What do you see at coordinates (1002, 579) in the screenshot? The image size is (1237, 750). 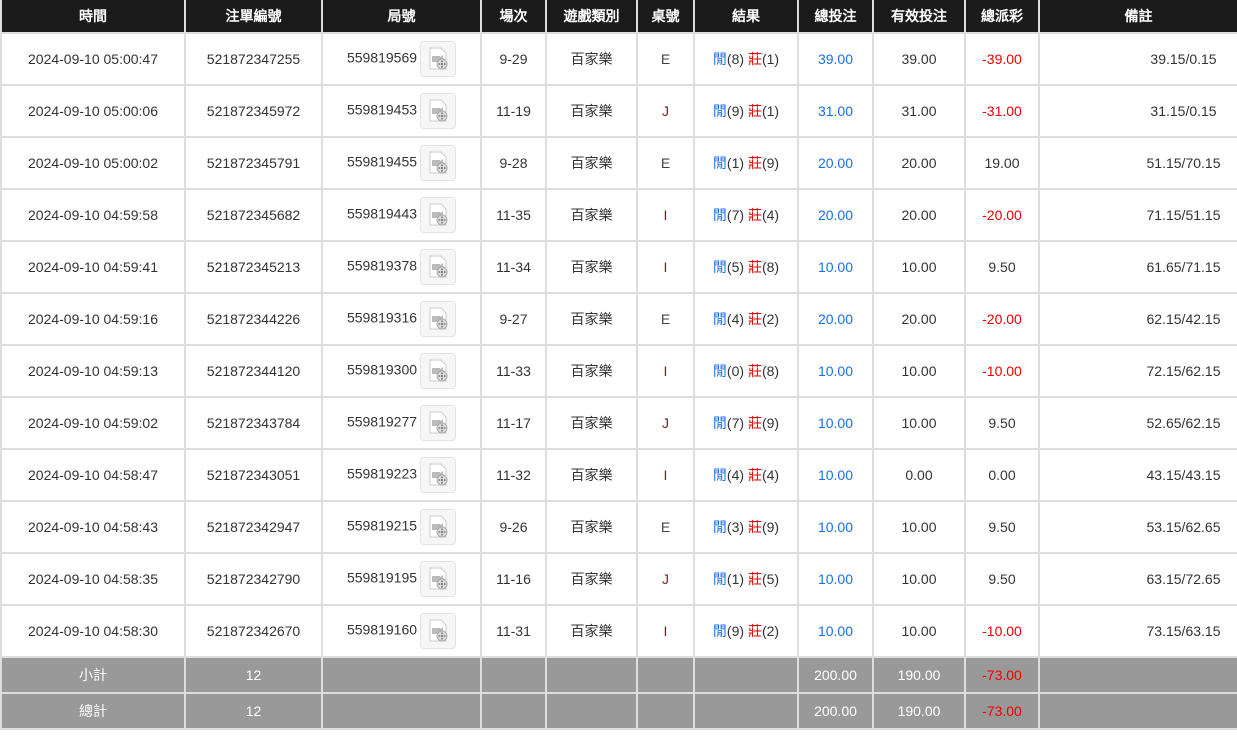 I see `payout: 9.50` at bounding box center [1002, 579].